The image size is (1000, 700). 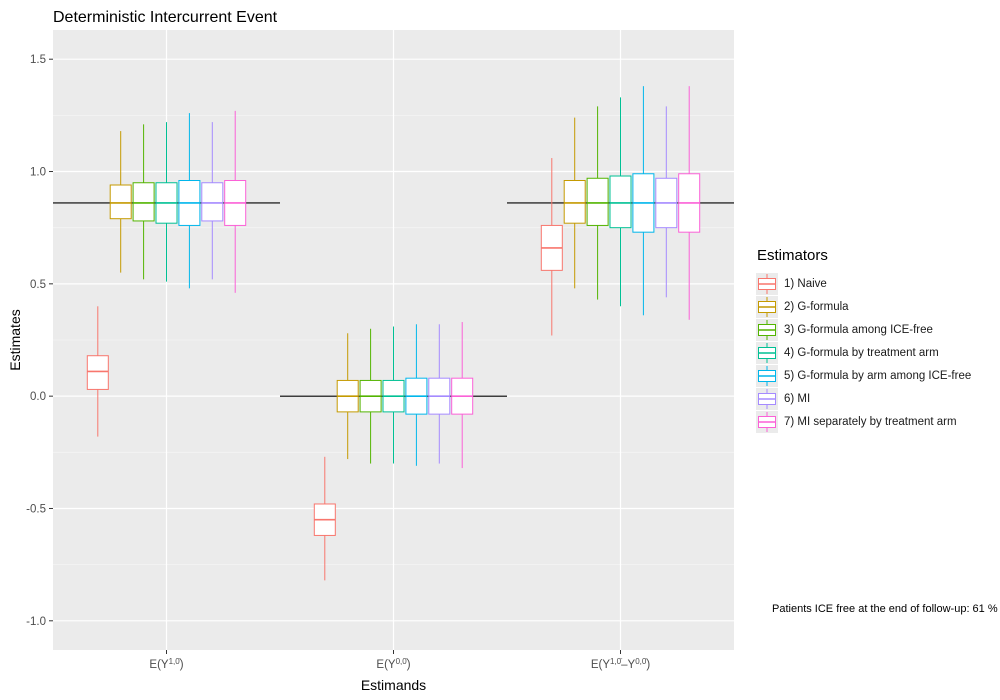 I want to click on x-tick-text: –Y, so click(x=628, y=665).